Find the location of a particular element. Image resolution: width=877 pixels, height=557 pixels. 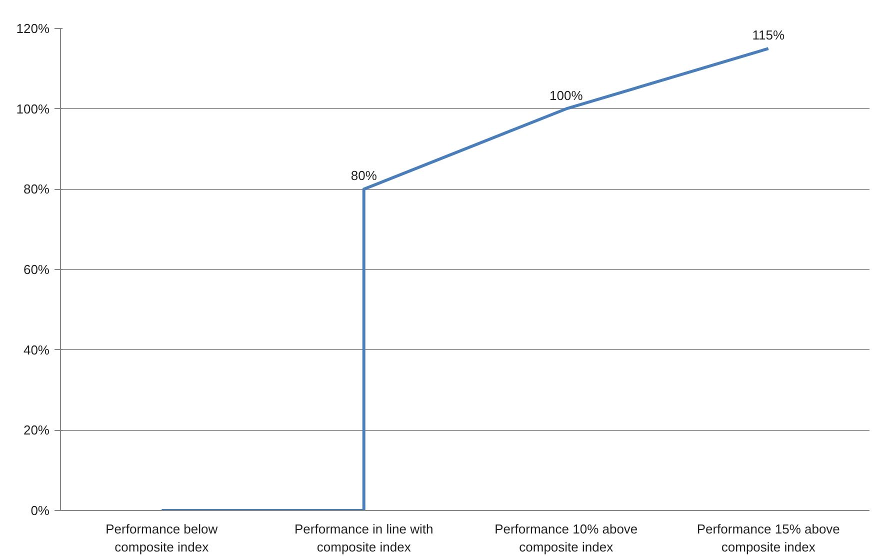

data-label: 100% is located at coordinates (567, 95).